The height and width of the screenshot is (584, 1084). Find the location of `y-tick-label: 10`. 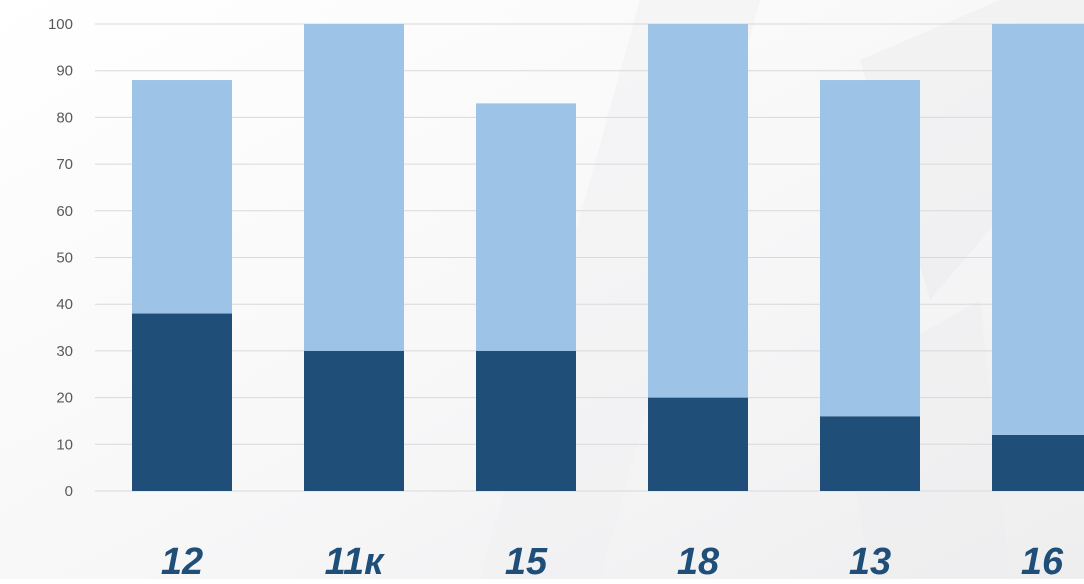

y-tick-label: 10 is located at coordinates (64, 444).